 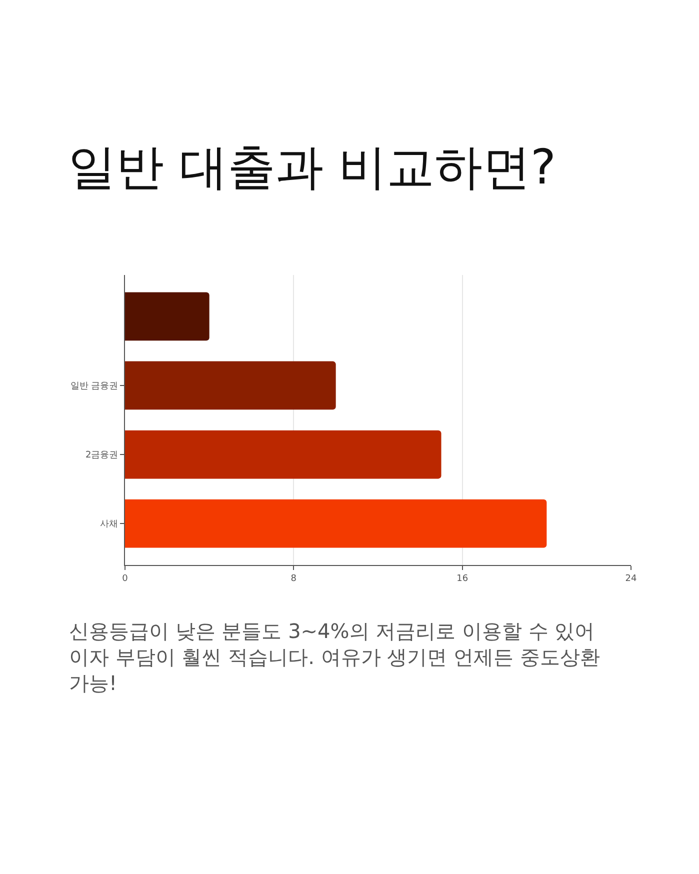 What do you see at coordinates (631, 579) in the screenshot?
I see `x-tick-label: 24` at bounding box center [631, 579].